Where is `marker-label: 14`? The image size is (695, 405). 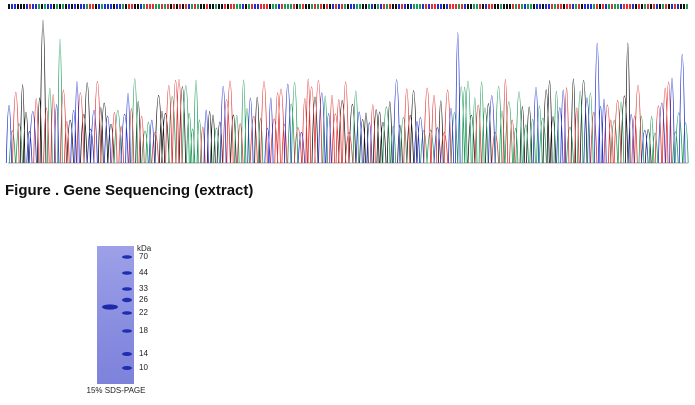
marker-label: 14 is located at coordinates (143, 353).